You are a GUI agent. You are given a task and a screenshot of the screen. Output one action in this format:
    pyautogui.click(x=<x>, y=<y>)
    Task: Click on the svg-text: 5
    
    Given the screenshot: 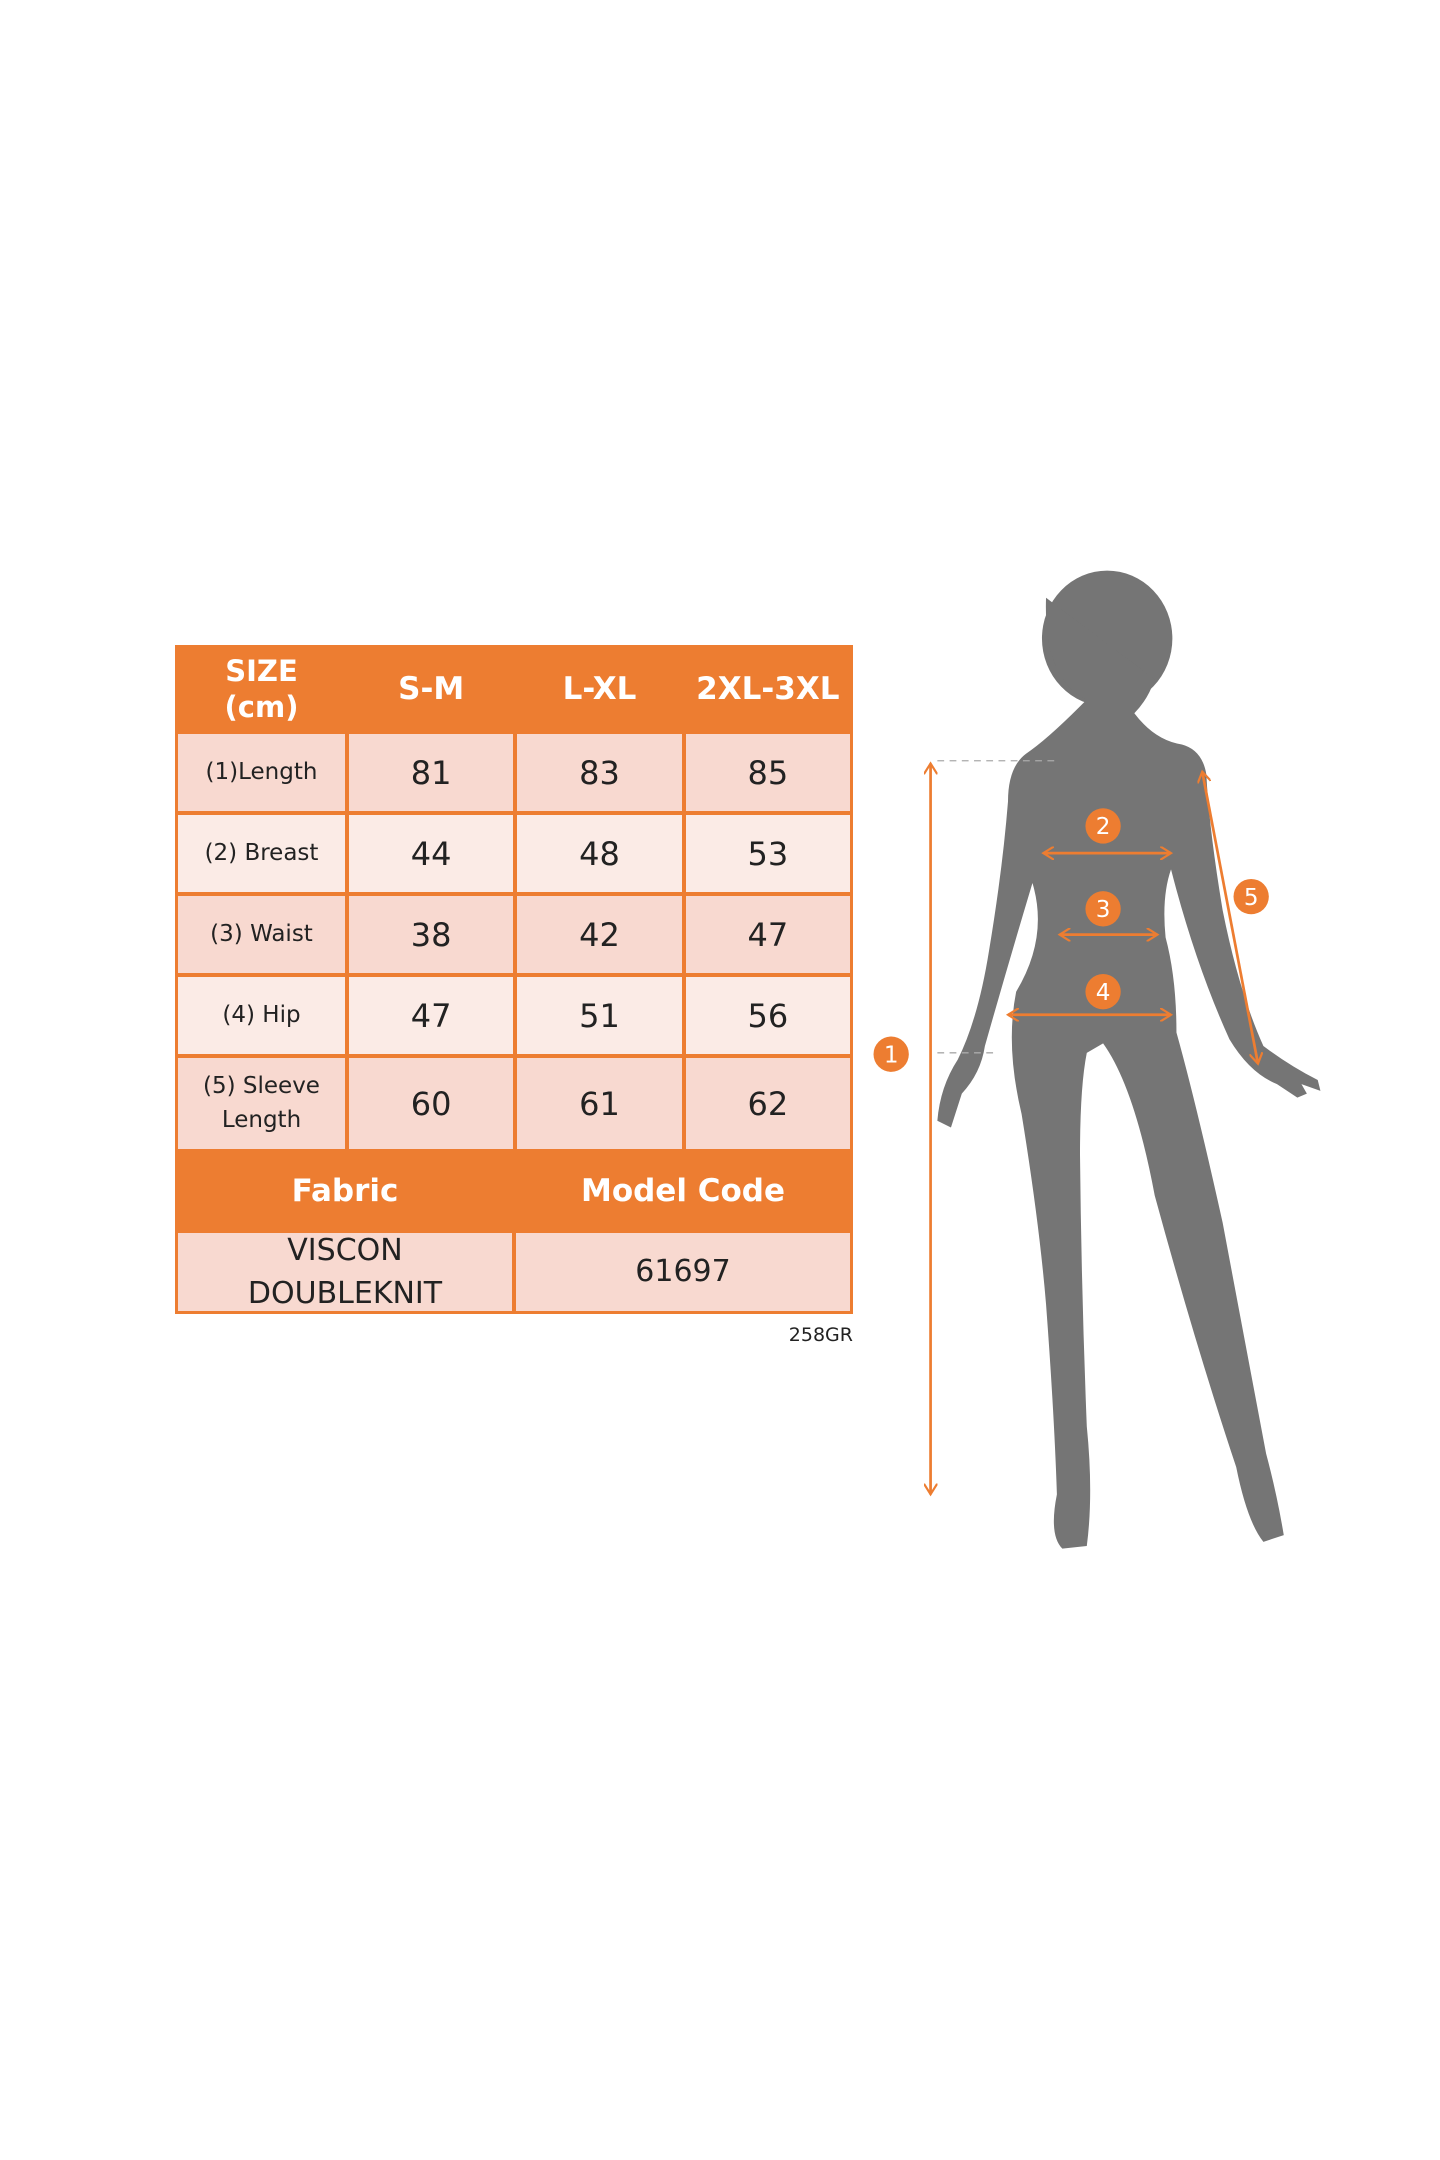 What is the action you would take?
    pyautogui.click(x=1251, y=898)
    